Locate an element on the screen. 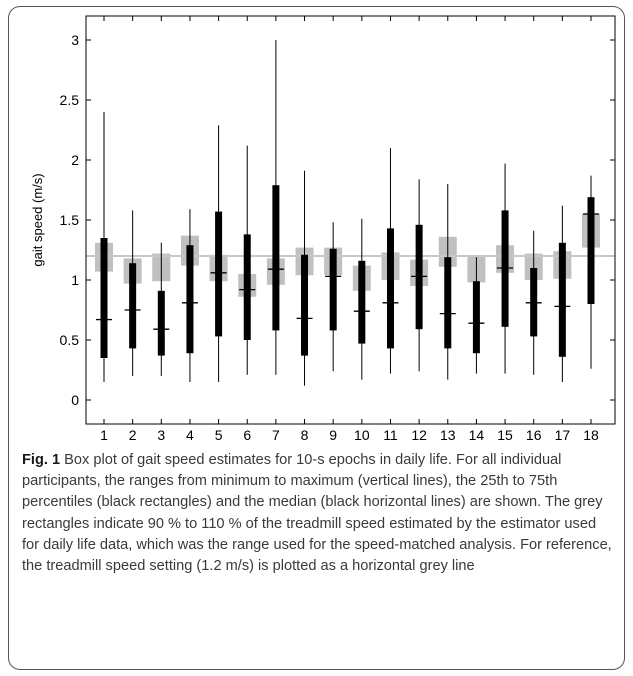 The width and height of the screenshot is (633, 676). y-tick-label: 2.5 is located at coordinates (70, 100).